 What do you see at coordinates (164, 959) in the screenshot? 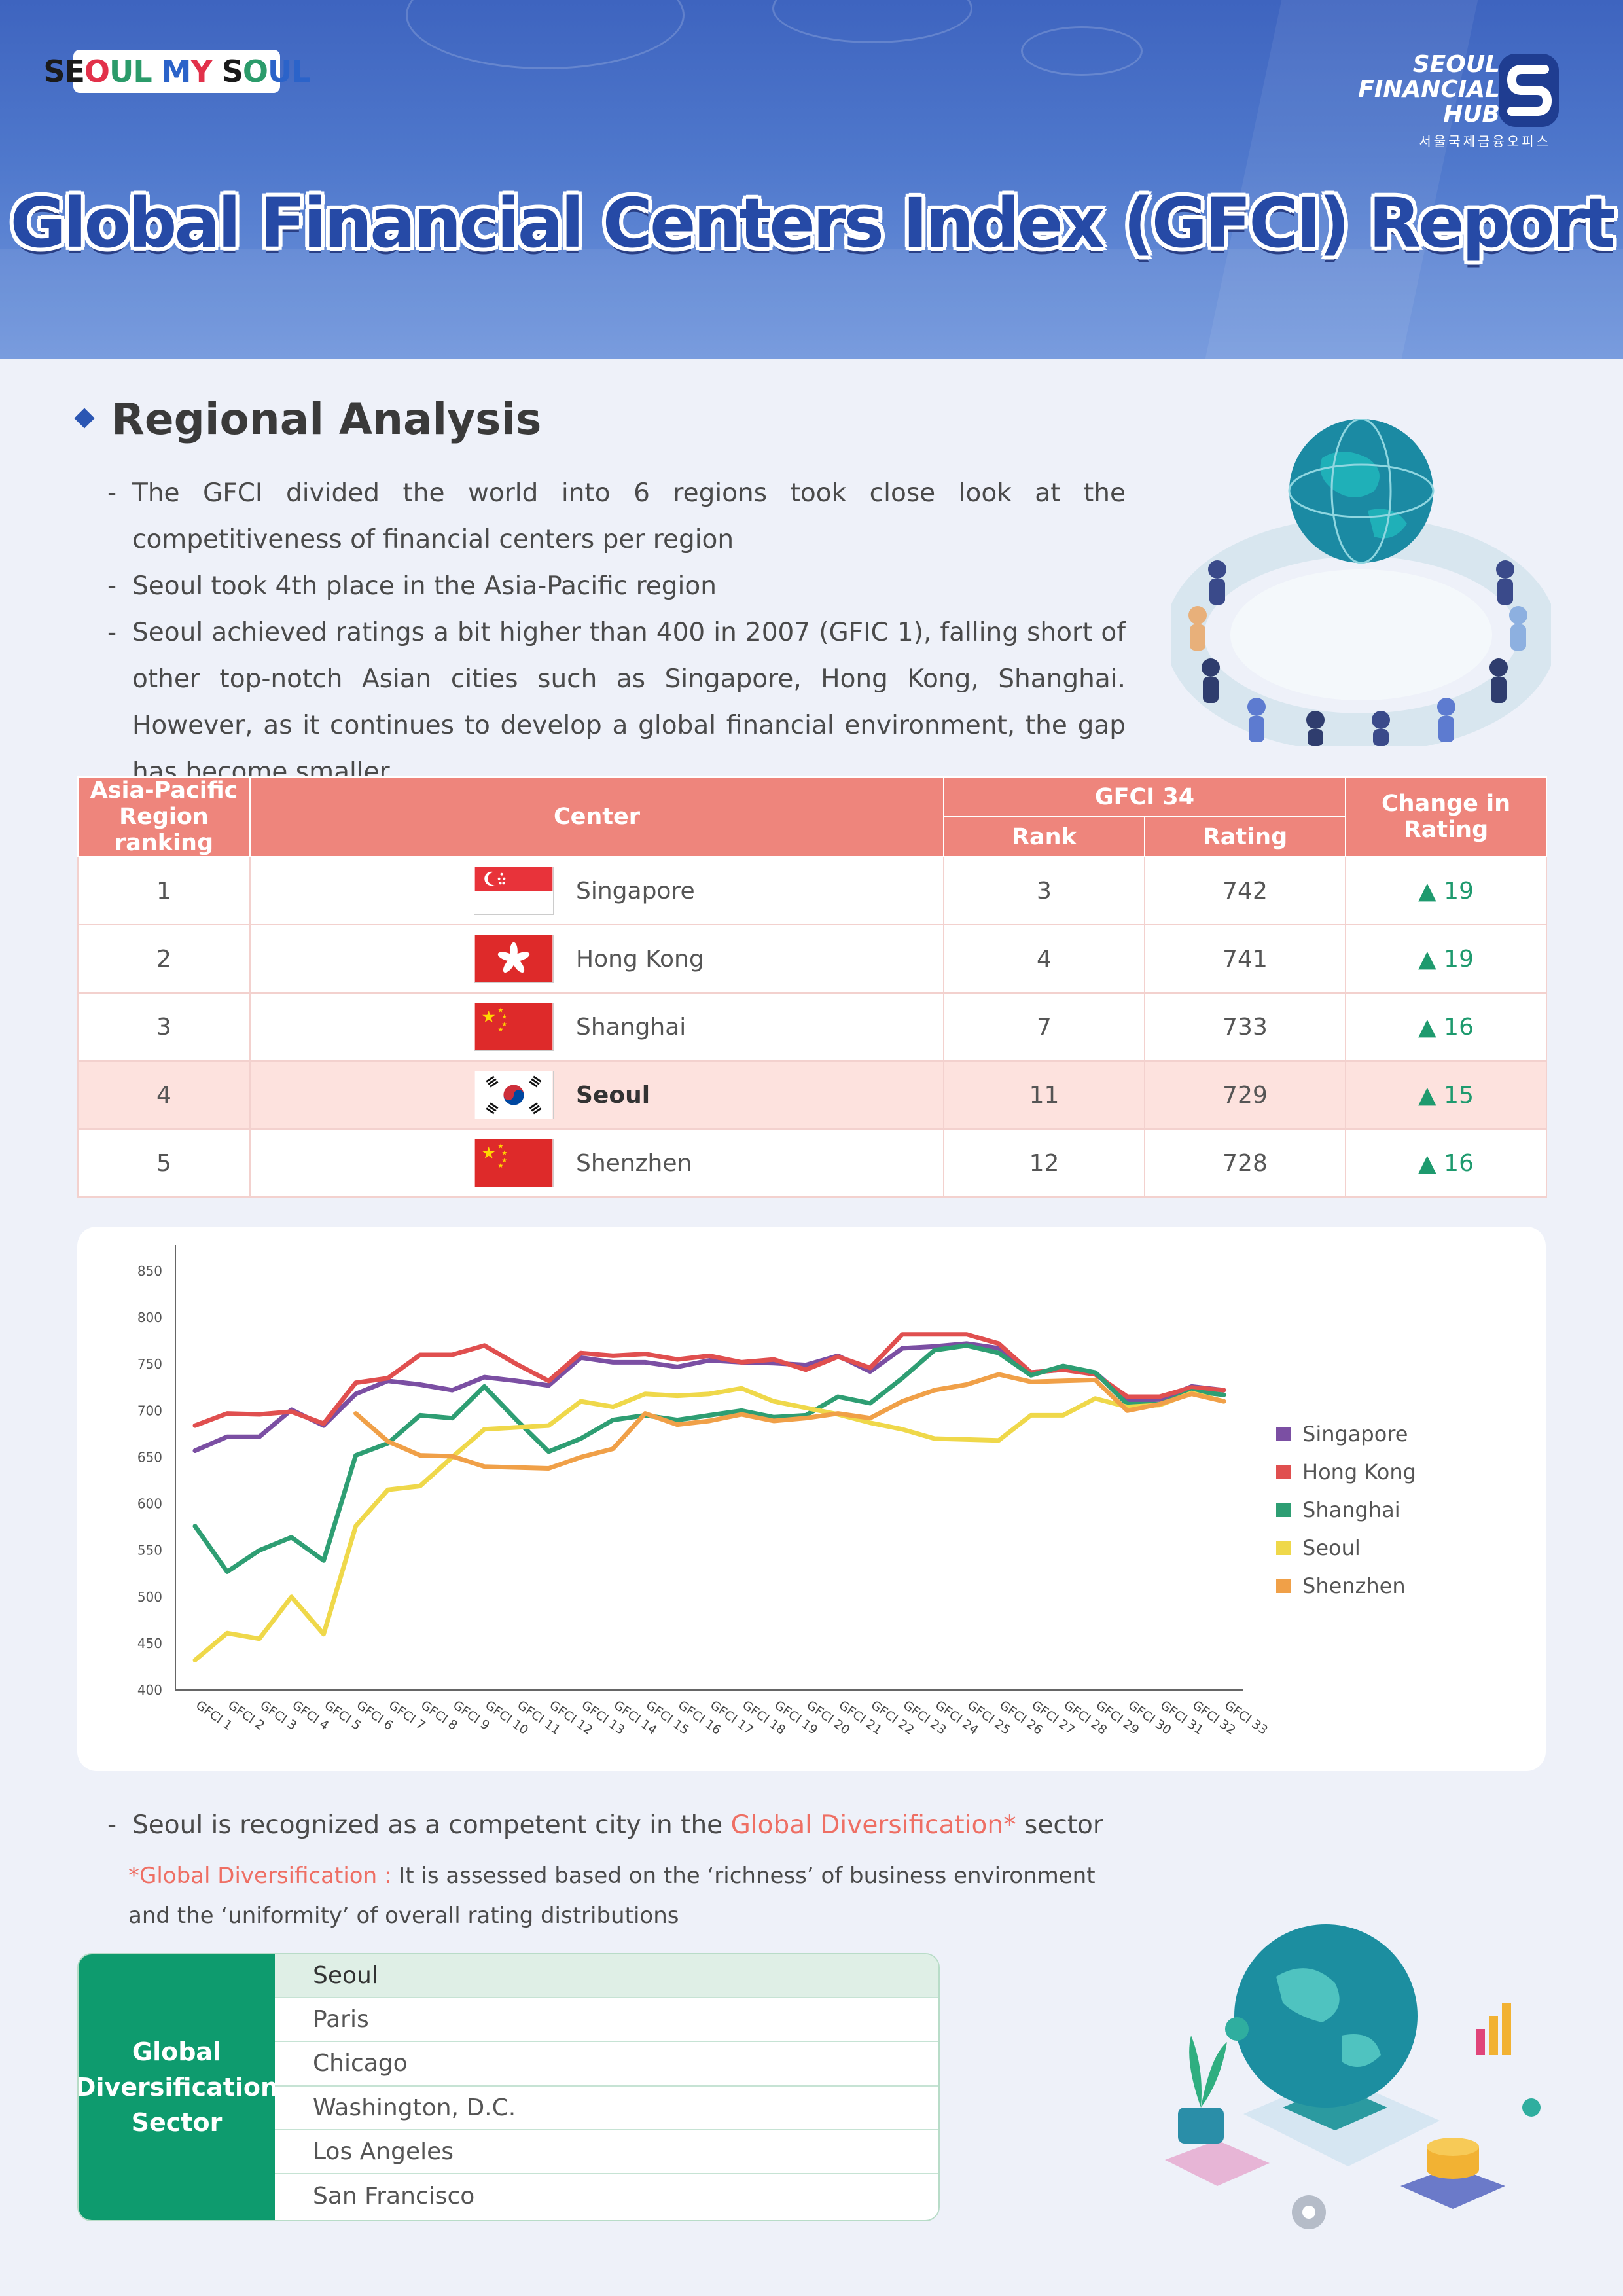
I see `ranking-cell: 2` at bounding box center [164, 959].